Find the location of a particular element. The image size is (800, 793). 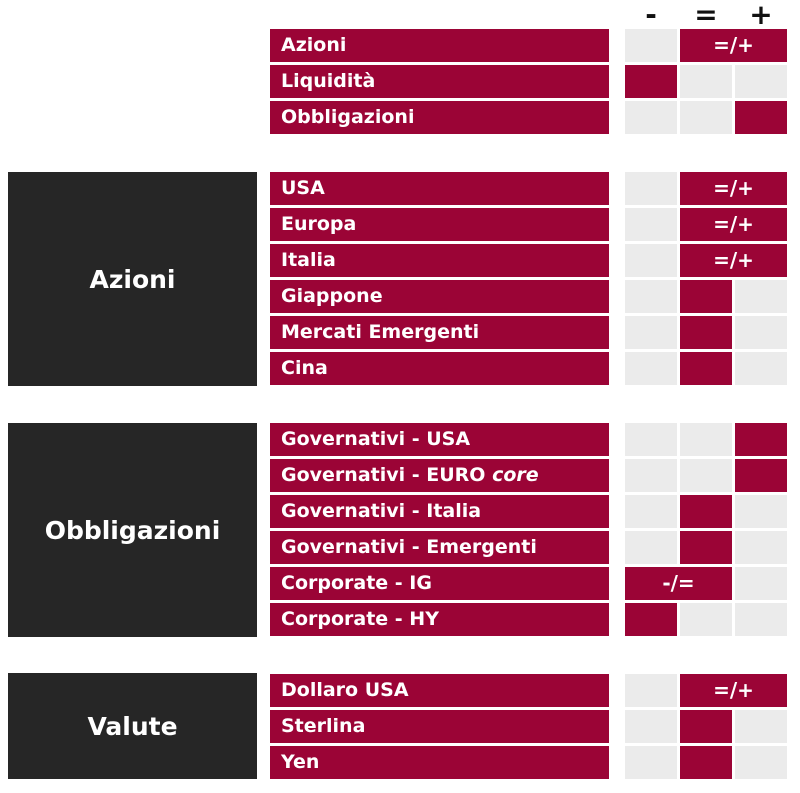

header-equal: = is located at coordinates (706, 15).